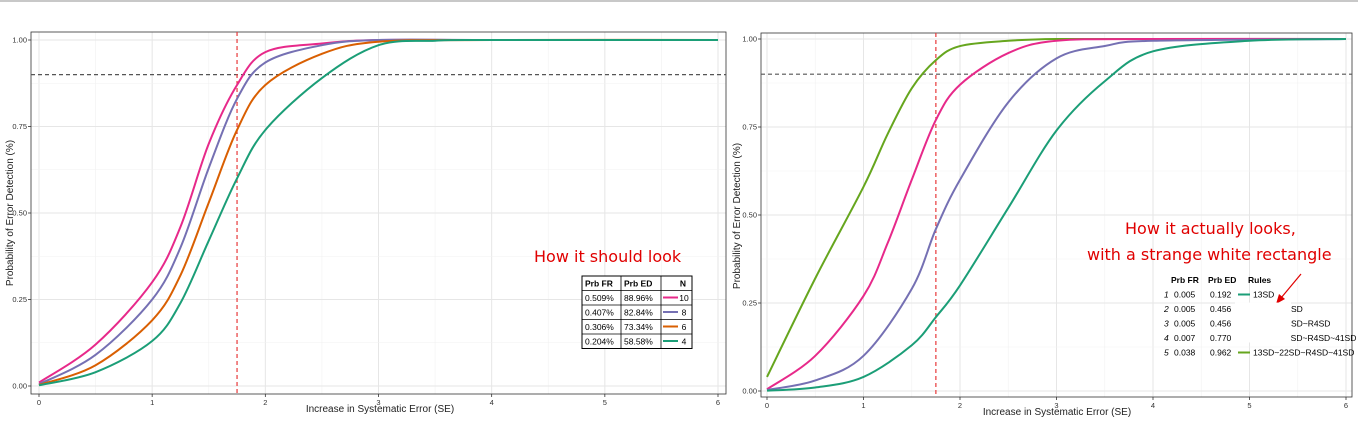 The width and height of the screenshot is (1358, 436). What do you see at coordinates (1166, 338) in the screenshot?
I see `legend-row-index: 4` at bounding box center [1166, 338].